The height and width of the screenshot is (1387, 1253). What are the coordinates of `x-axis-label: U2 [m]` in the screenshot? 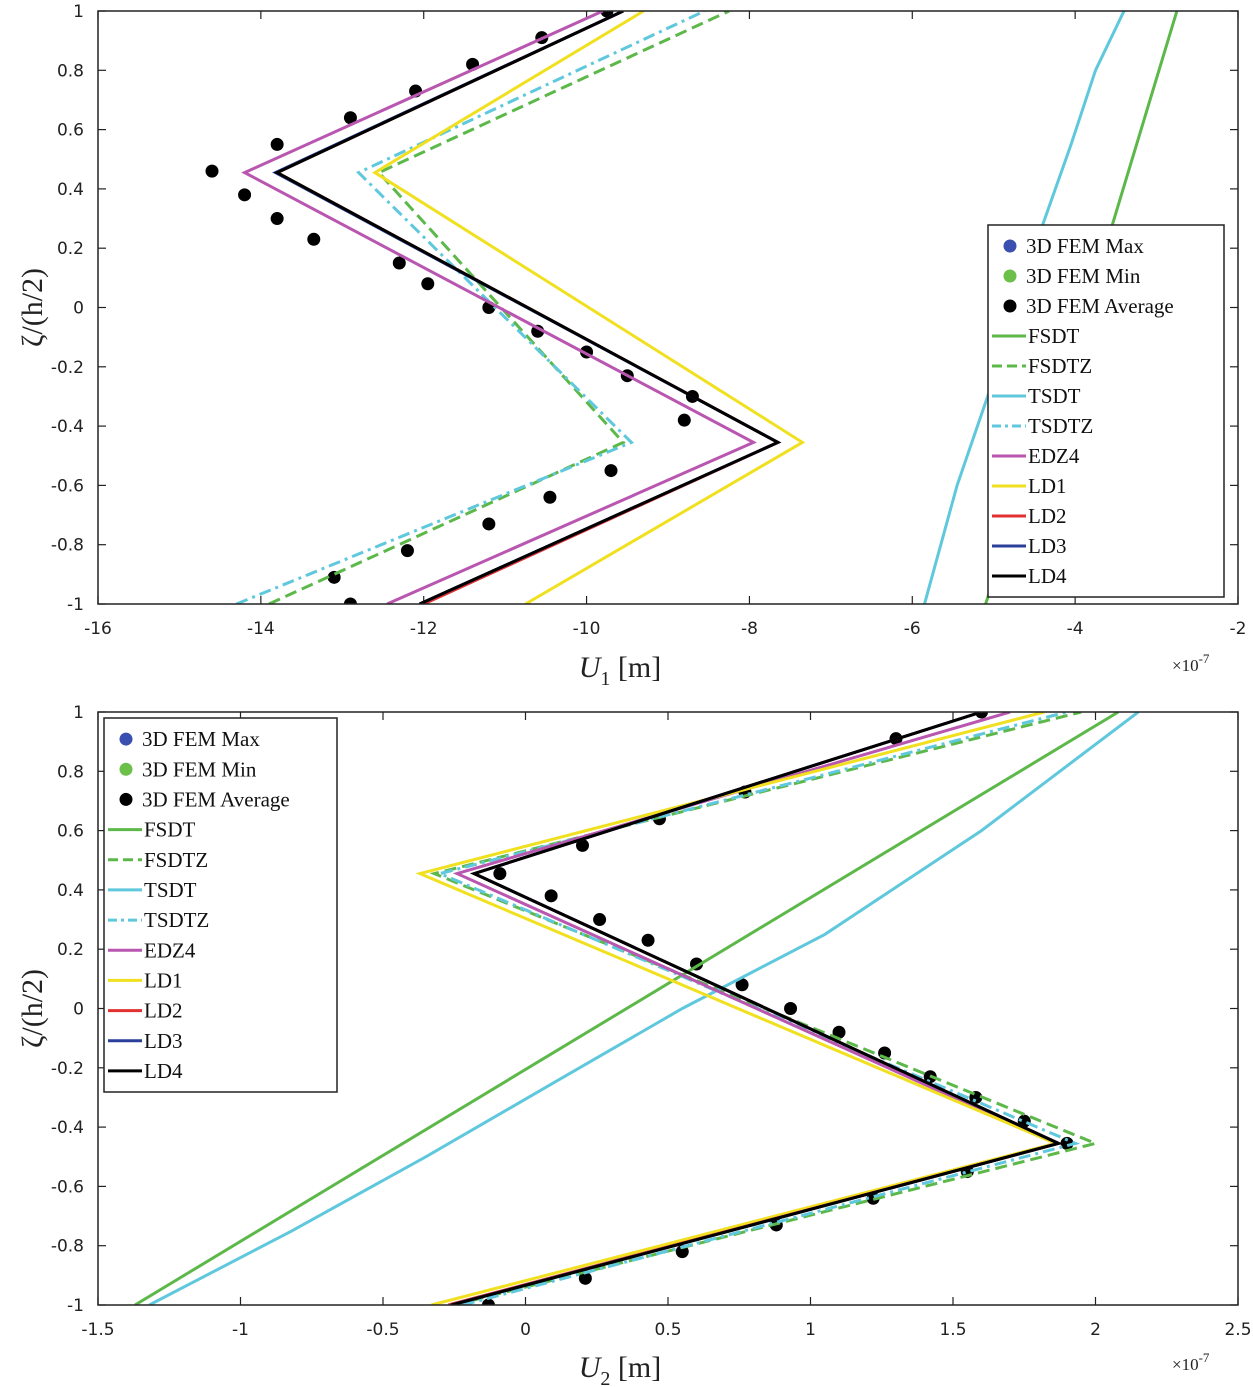 It's located at (620, 1369).